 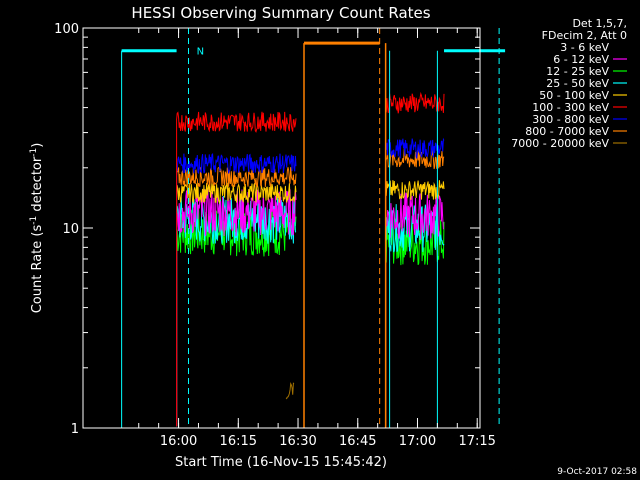 What do you see at coordinates (476, 441) in the screenshot?
I see `x-tick-label-5: 17:15` at bounding box center [476, 441].